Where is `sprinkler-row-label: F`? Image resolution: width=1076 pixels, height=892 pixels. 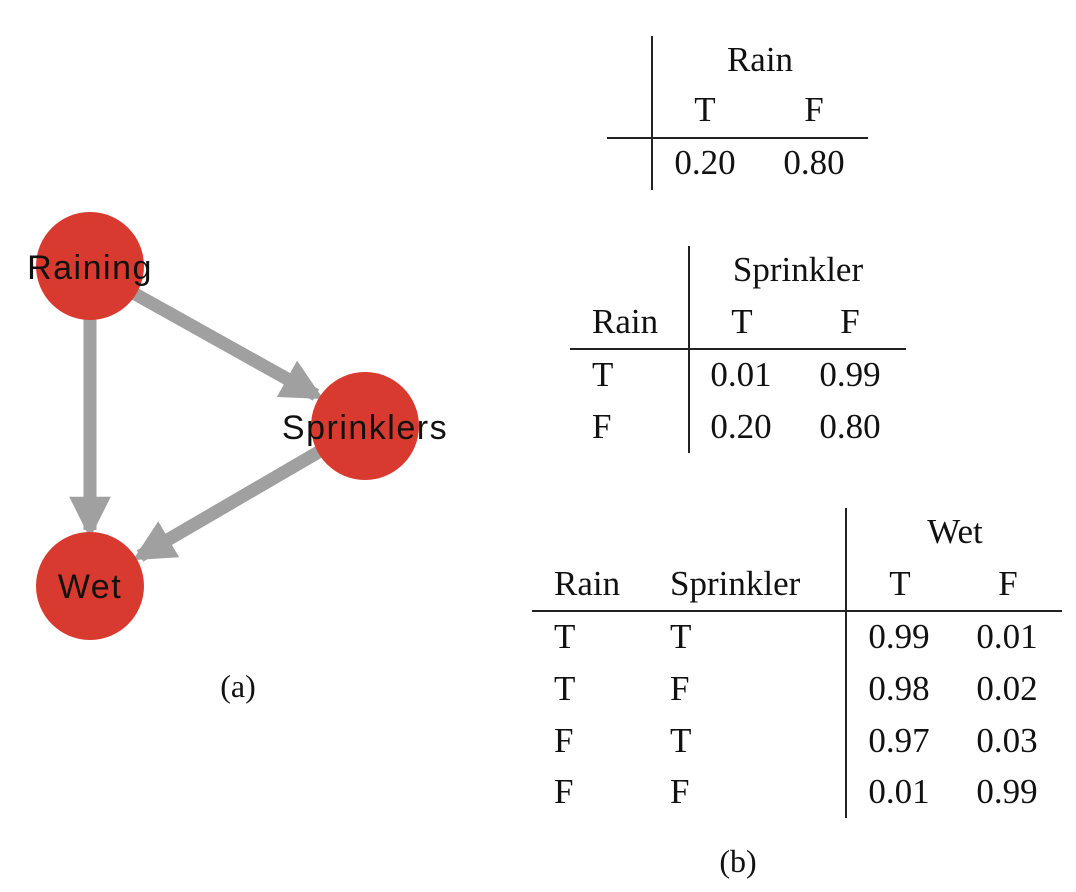 sprinkler-row-label: F is located at coordinates (602, 426).